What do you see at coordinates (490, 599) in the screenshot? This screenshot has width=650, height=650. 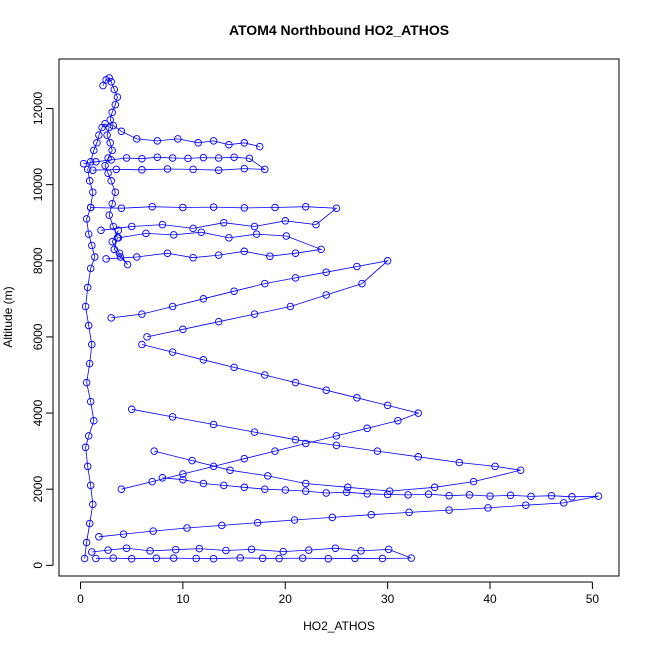 I see `x-tick-label: 40` at bounding box center [490, 599].